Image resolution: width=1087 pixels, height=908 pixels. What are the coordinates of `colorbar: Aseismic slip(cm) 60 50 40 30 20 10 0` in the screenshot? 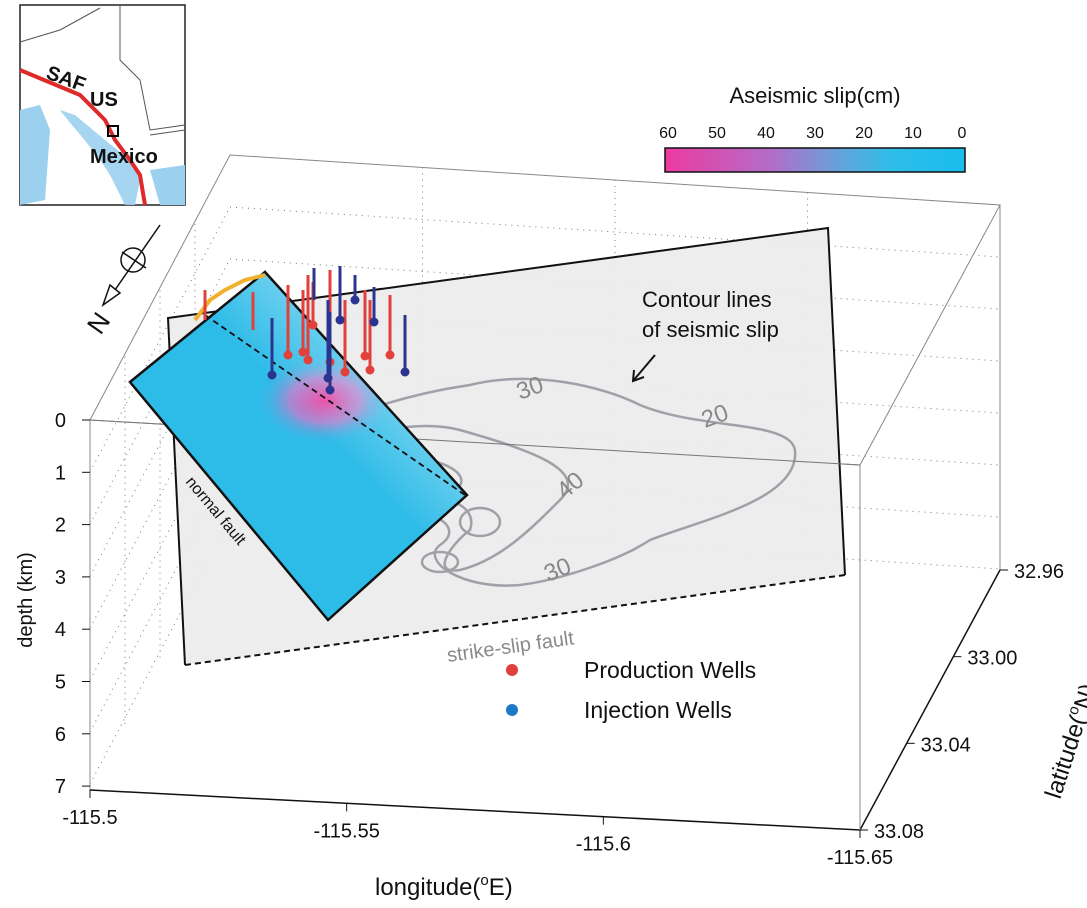 It's located at (813, 128).